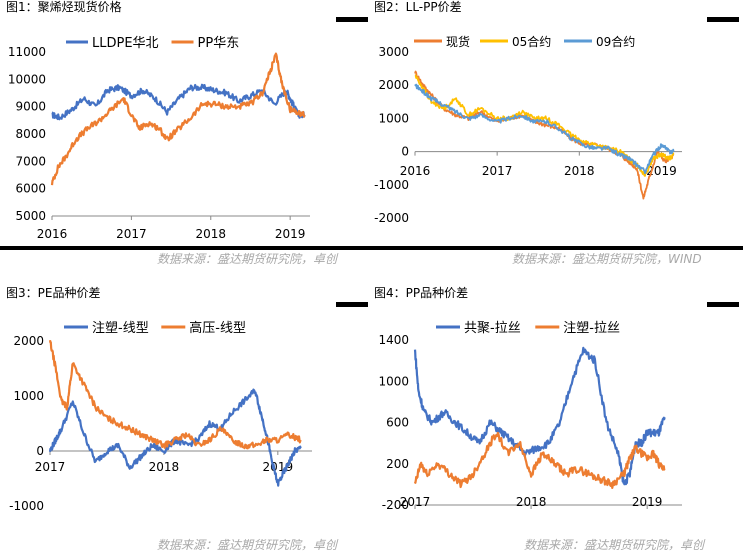 The image size is (743, 553). I want to click on y-tick-label: 7000, so click(30, 161).